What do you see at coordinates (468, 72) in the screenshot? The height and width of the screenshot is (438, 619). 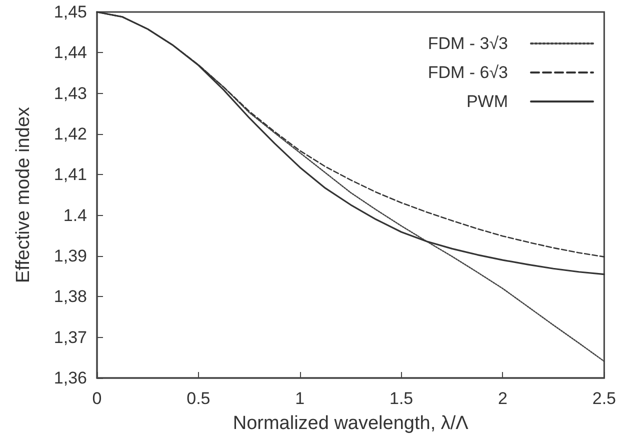 I see `legend-label: FDM - 6√3` at bounding box center [468, 72].